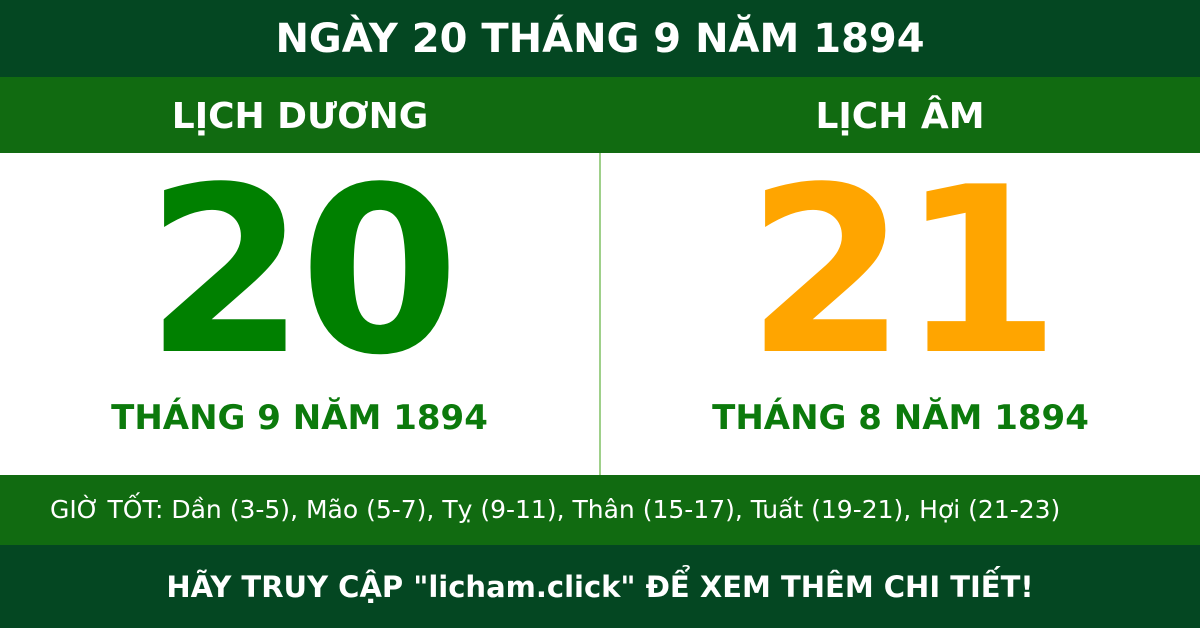 The width and height of the screenshot is (1200, 628). What do you see at coordinates (299, 418) in the screenshot?
I see `solar-month-year: THÁNG 9 NĂM 1894` at bounding box center [299, 418].